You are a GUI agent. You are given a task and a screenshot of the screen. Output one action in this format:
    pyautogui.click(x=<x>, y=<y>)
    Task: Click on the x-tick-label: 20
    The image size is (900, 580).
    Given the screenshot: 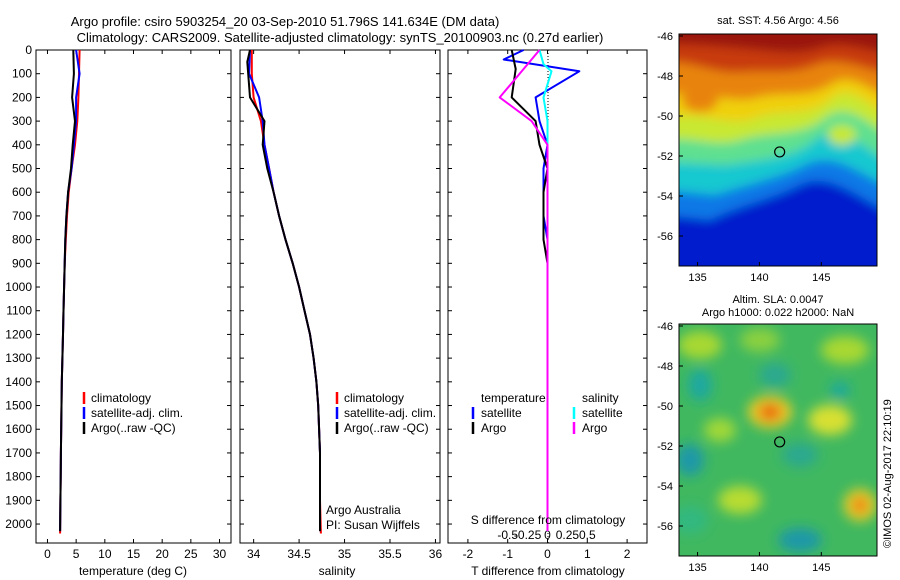 What is the action you would take?
    pyautogui.click(x=162, y=554)
    